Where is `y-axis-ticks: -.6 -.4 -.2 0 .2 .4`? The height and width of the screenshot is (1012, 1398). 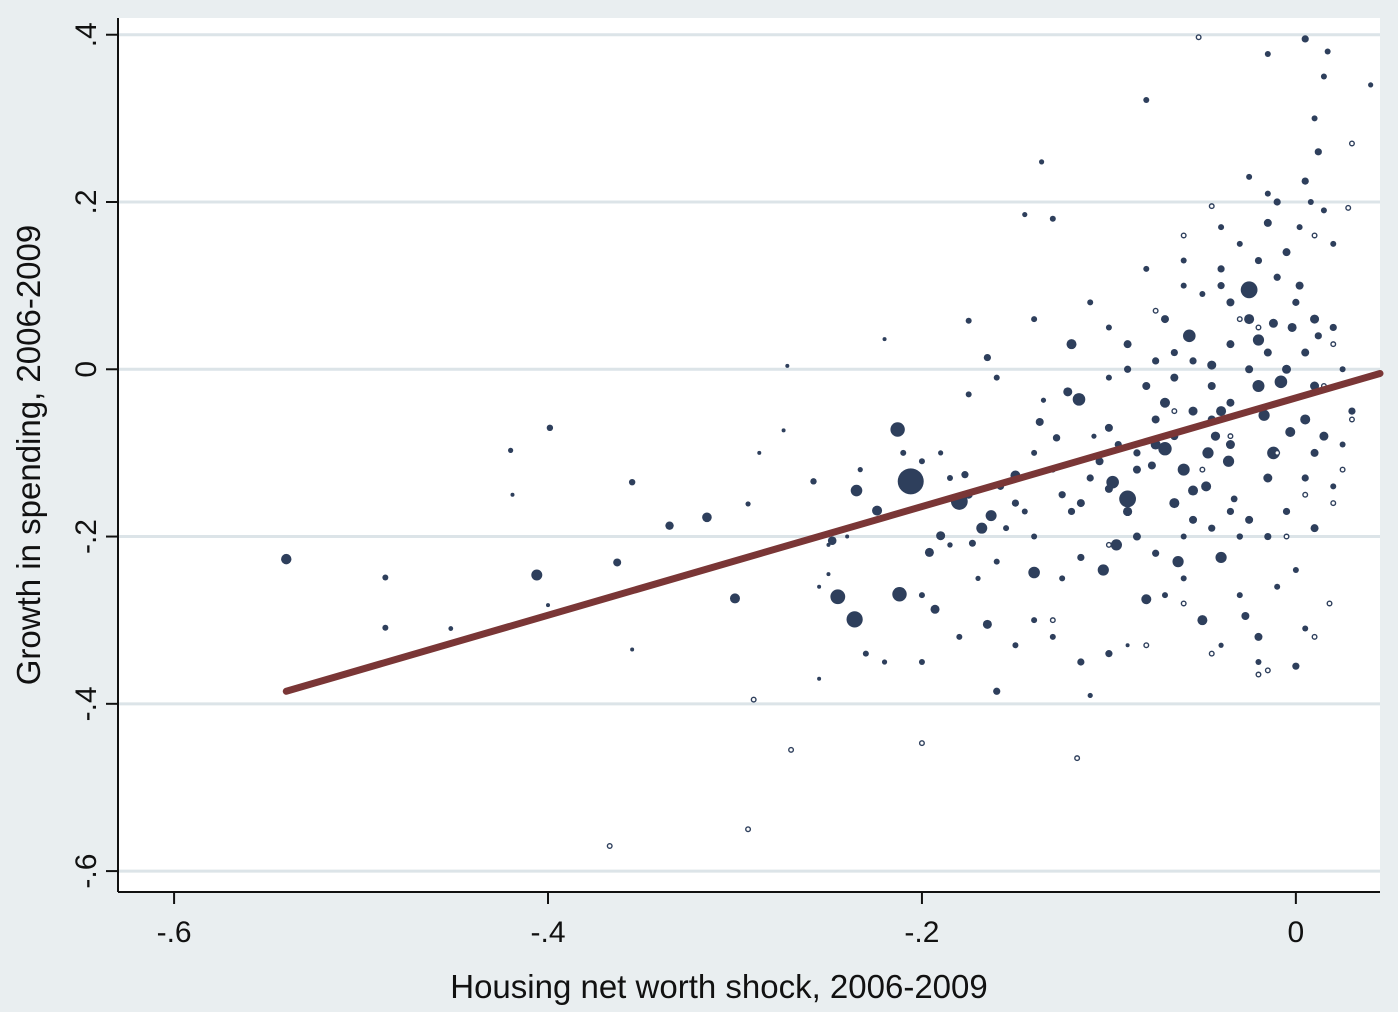
y-axis-ticks: -.6 -.4 -.2 0 .2 .4 is located at coordinates (94, 455).